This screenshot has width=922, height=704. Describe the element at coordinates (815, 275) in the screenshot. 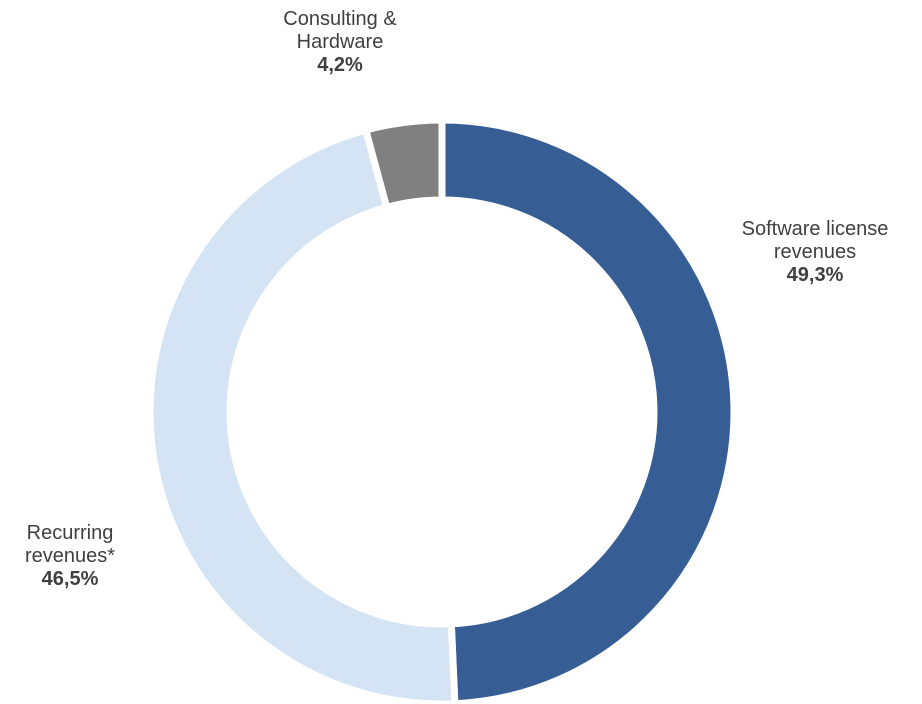

I see `value-label: 49,3%` at that location.